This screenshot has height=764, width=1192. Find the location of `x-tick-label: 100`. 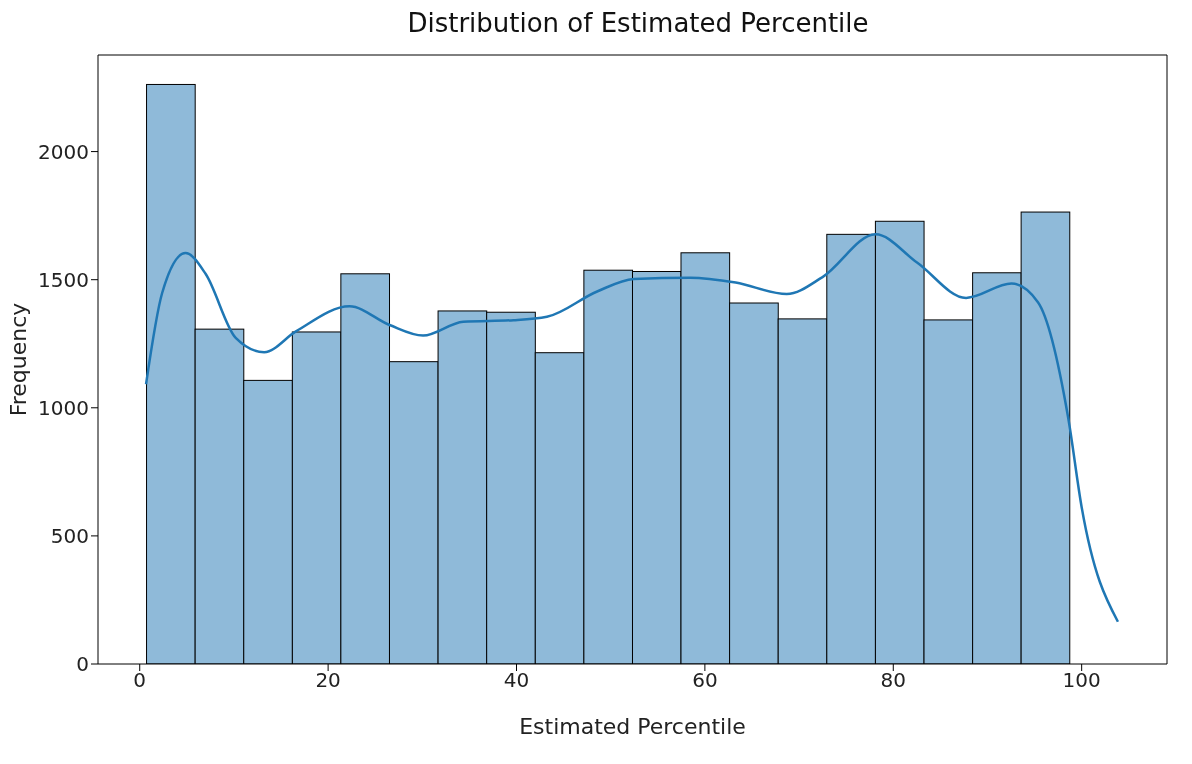

x-tick-label: 100 is located at coordinates (1081, 680).